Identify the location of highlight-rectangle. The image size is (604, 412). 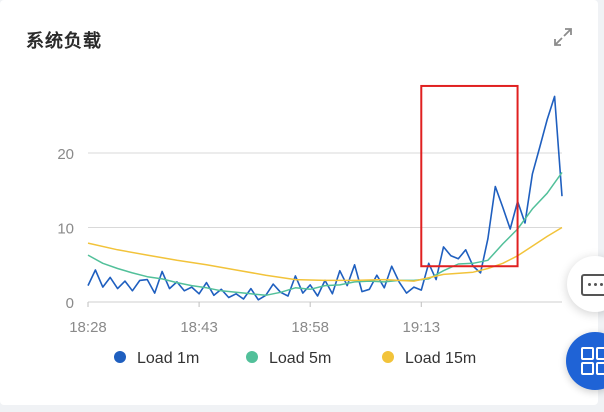
(469, 176).